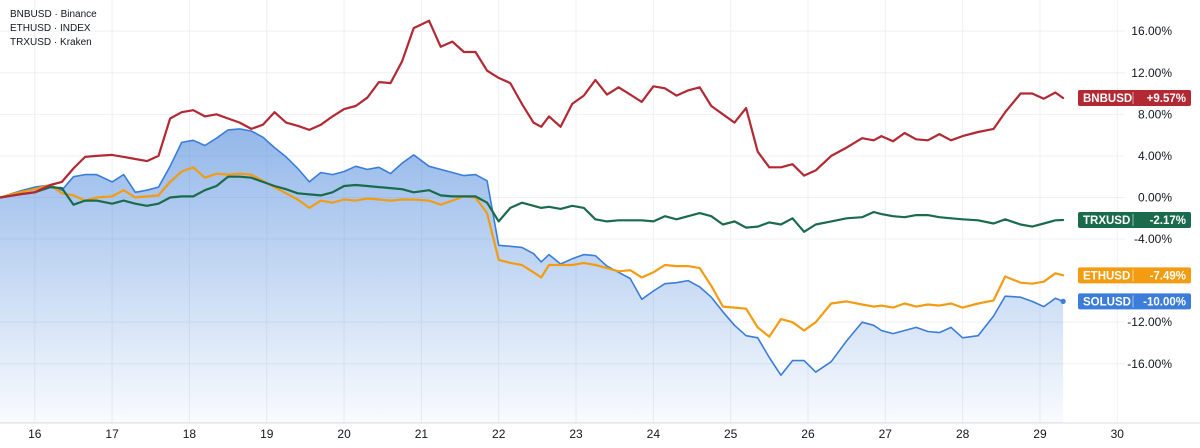 This screenshot has width=1200, height=448. What do you see at coordinates (190, 434) in the screenshot?
I see `x-tick-label: 18` at bounding box center [190, 434].